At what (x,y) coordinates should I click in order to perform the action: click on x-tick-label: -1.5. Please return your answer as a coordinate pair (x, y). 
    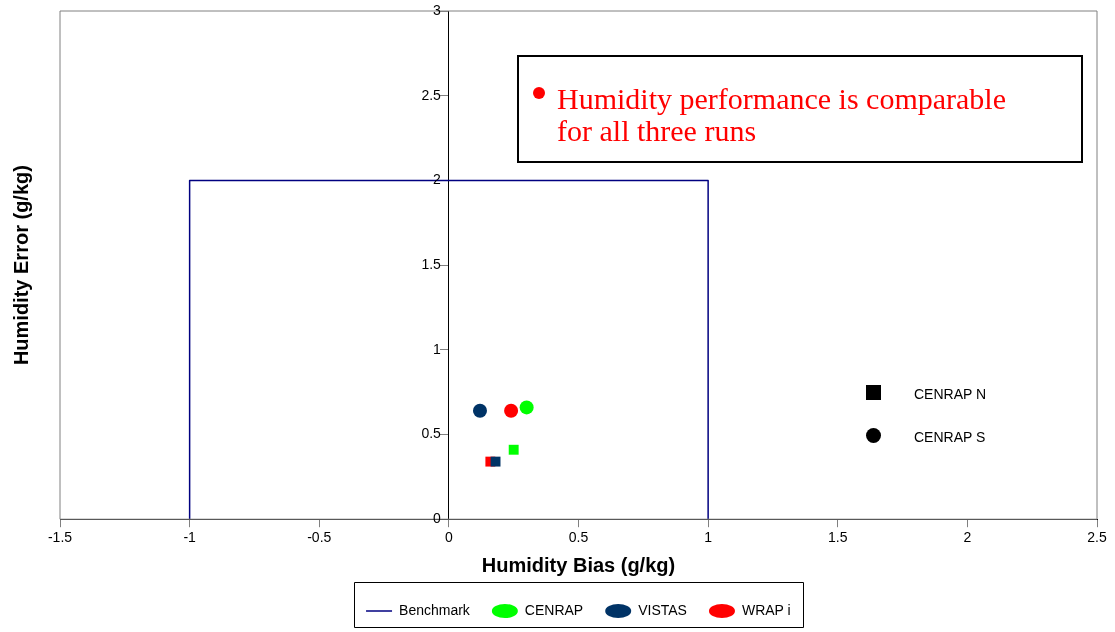
    Looking at the image, I should click on (60, 537).